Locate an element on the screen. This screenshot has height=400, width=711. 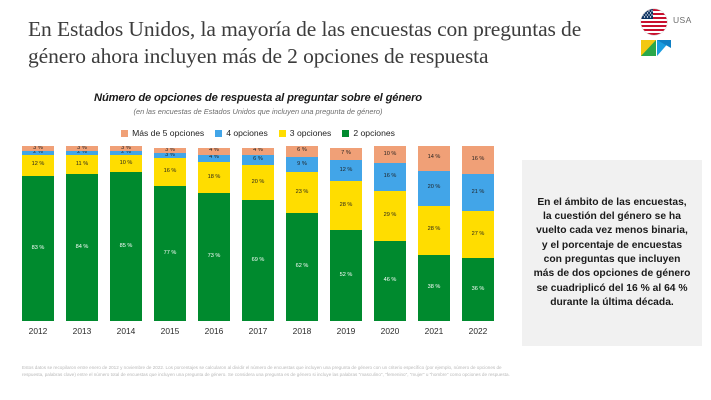
legend-item: Más de 5 opciones is located at coordinates (162, 133).